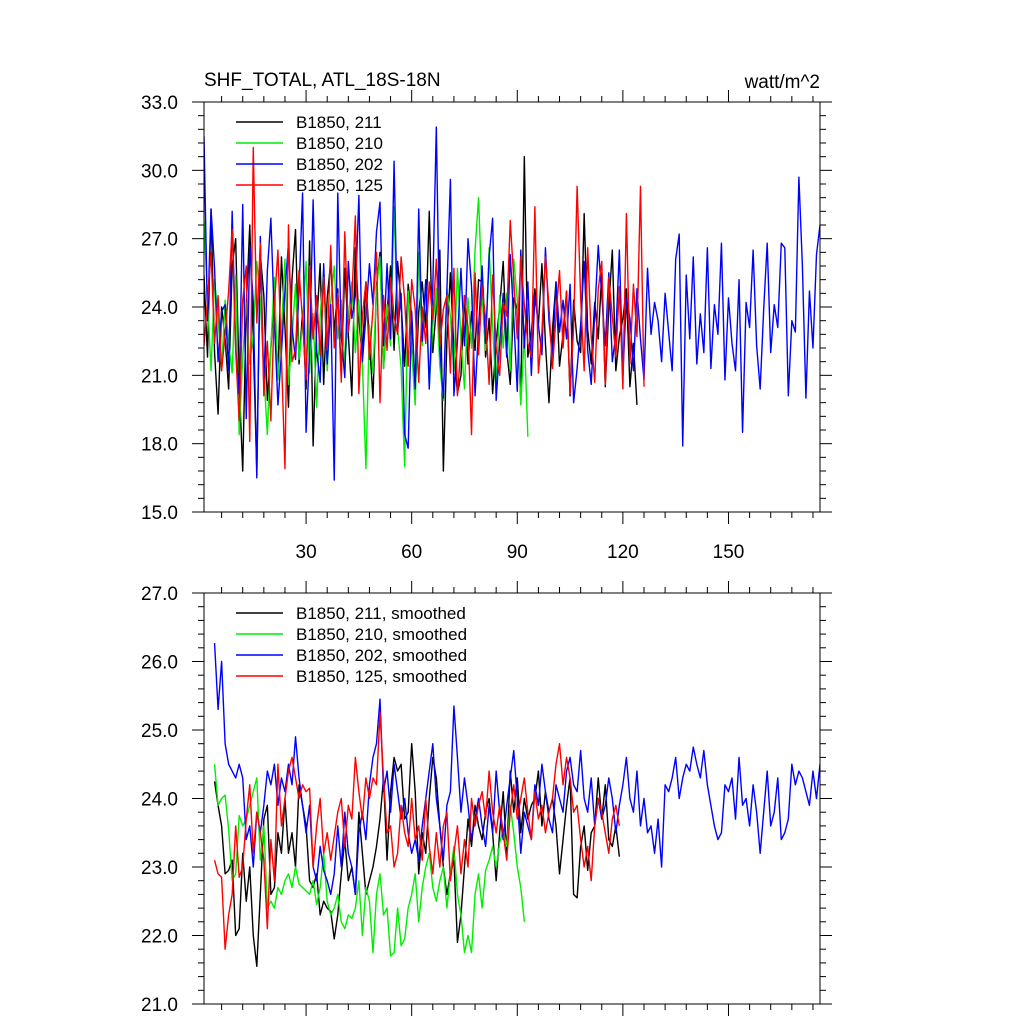  Describe the element at coordinates (381, 634) in the screenshot. I see `bottom-legend-label: B1850, 210, smoothed` at that location.